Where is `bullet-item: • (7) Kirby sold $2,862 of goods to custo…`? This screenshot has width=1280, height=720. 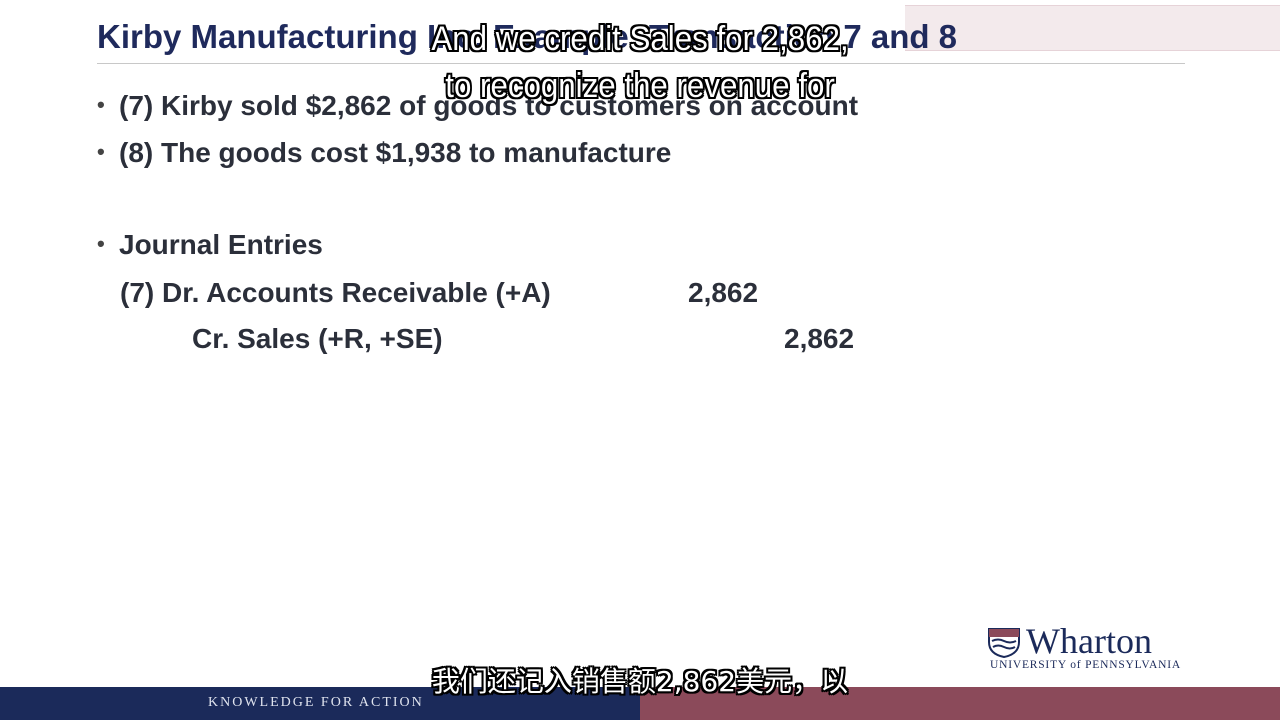
bullet-item: • (7) Kirby sold $2,862 of goods to custo… is located at coordinates (477, 106).